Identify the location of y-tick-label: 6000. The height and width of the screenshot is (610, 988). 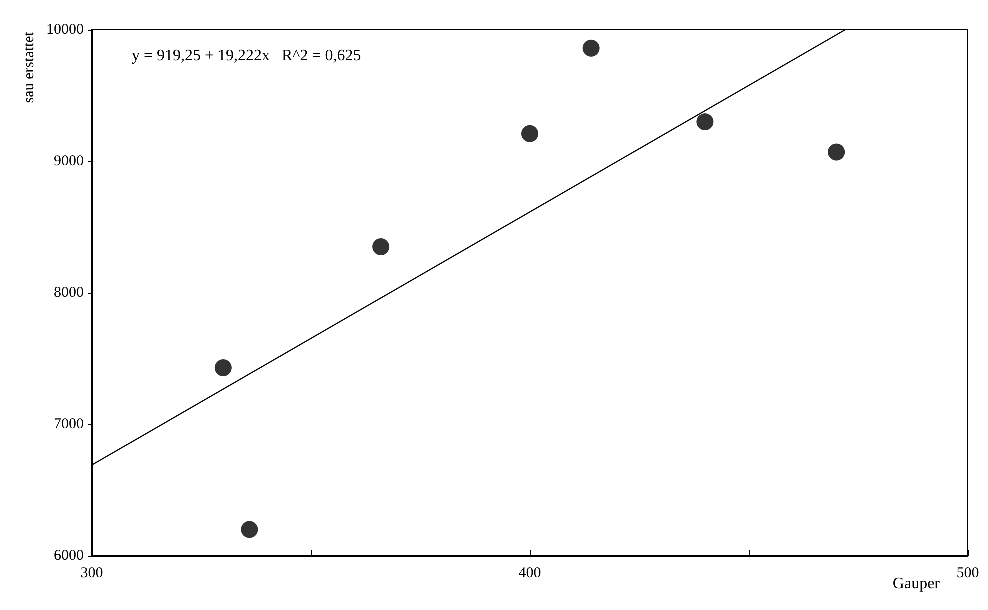
(69, 556).